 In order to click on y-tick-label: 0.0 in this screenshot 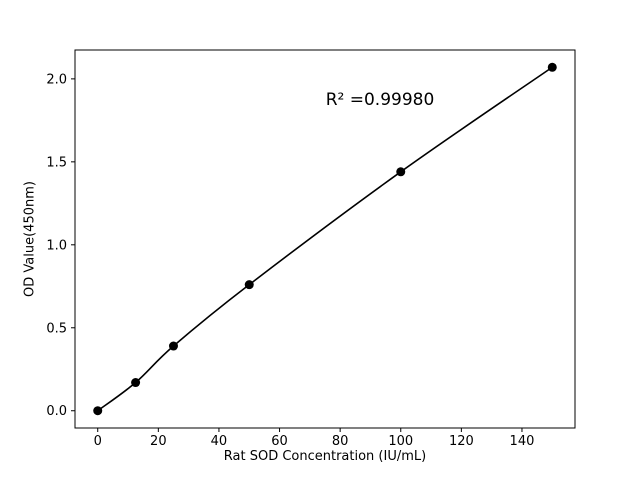, I will do `click(56, 411)`.